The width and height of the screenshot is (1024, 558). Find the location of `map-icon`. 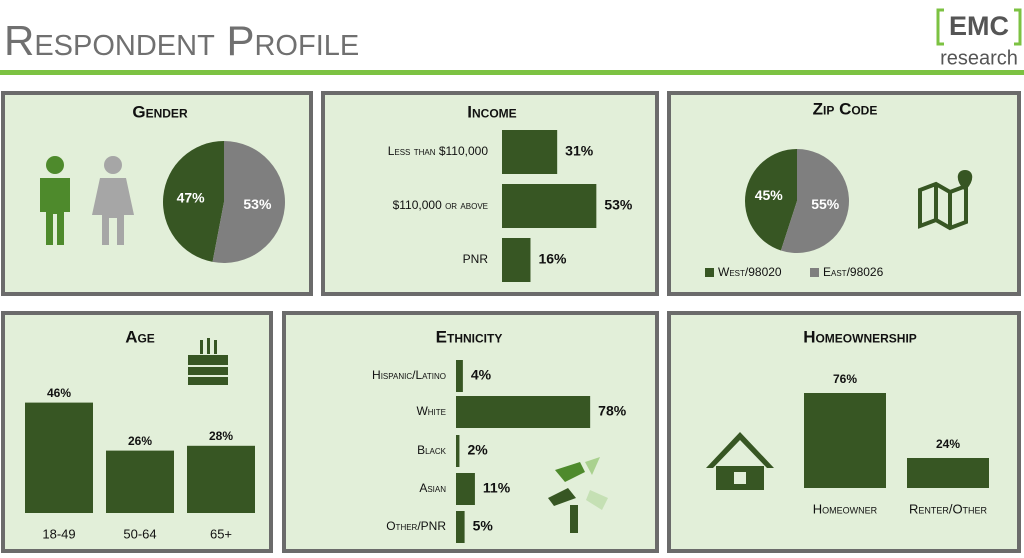

map-icon is located at coordinates (945, 200).